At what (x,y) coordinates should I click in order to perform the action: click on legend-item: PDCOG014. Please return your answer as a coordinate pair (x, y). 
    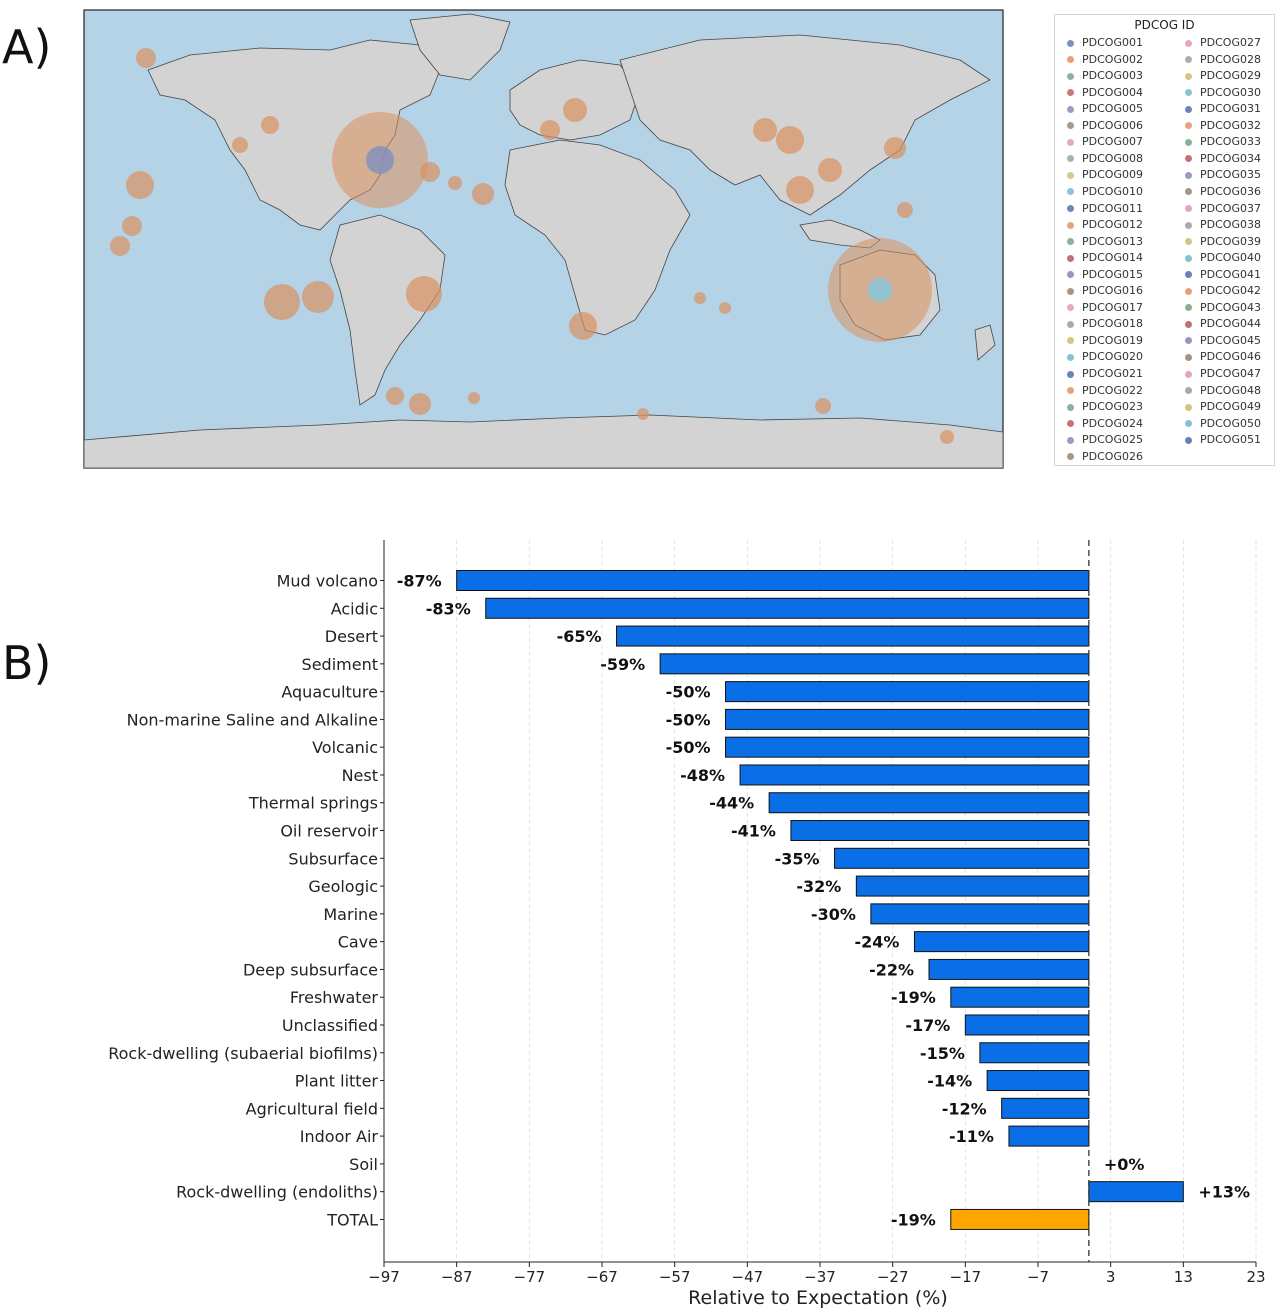
    Looking at the image, I should click on (1105, 258).